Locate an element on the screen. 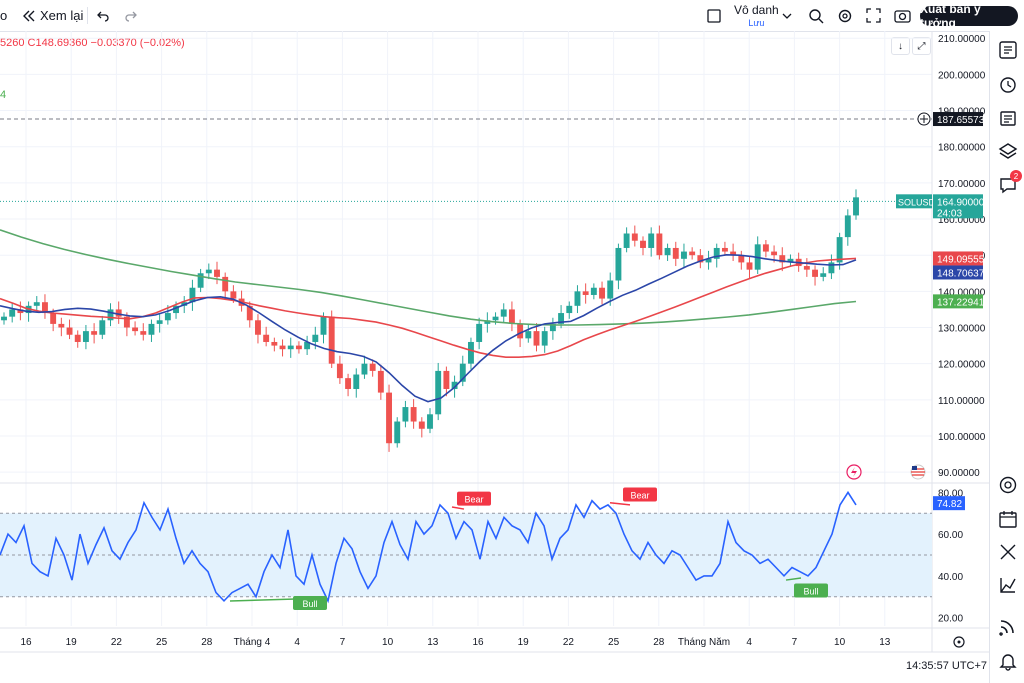 The height and width of the screenshot is (683, 1024). time-tick-label: 10 is located at coordinates (840, 642).